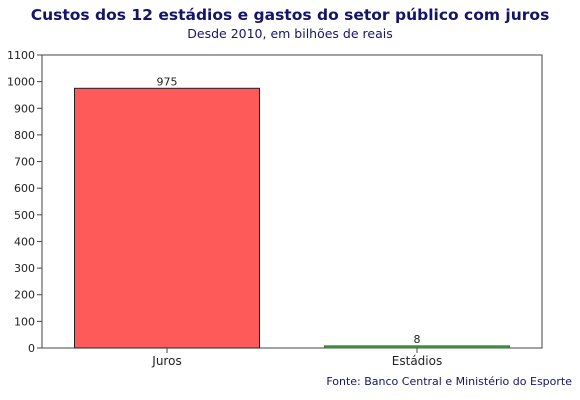 The height and width of the screenshot is (400, 580). Describe the element at coordinates (167, 81) in the screenshot. I see `data-label: 975` at that location.